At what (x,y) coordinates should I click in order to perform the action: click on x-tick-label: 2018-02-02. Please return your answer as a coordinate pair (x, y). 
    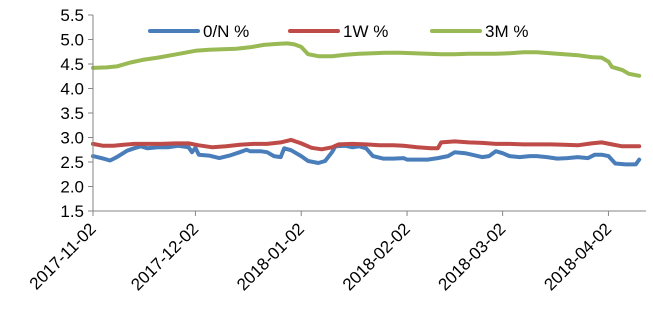
    Looking at the image, I should click on (376, 256).